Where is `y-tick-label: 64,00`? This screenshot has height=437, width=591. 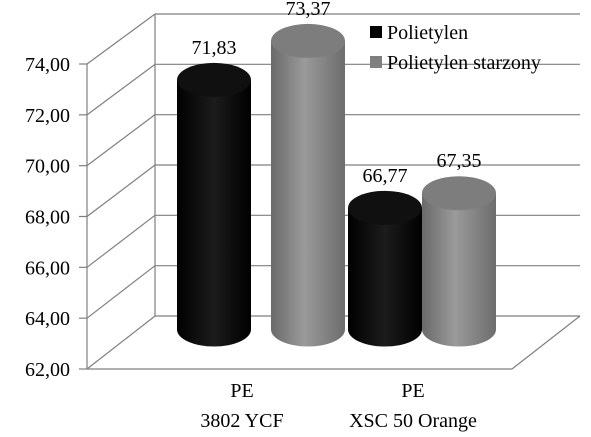 y-tick-label: 64,00 is located at coordinates (47, 319).